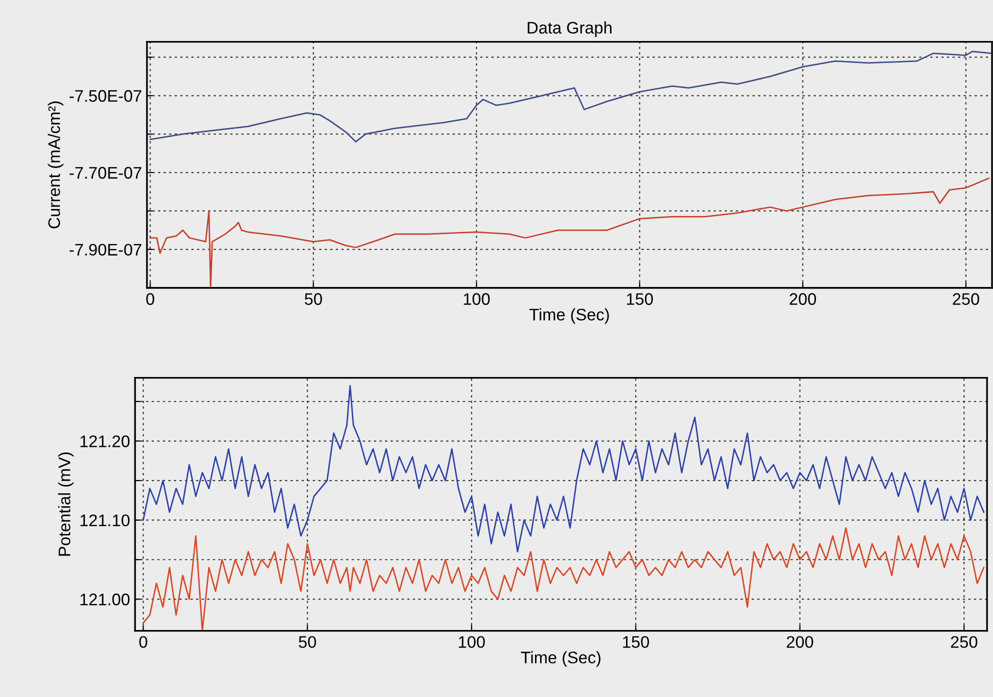  What do you see at coordinates (56, 165) in the screenshot?
I see `y-axis-title: Current (mA/cm²)` at bounding box center [56, 165].